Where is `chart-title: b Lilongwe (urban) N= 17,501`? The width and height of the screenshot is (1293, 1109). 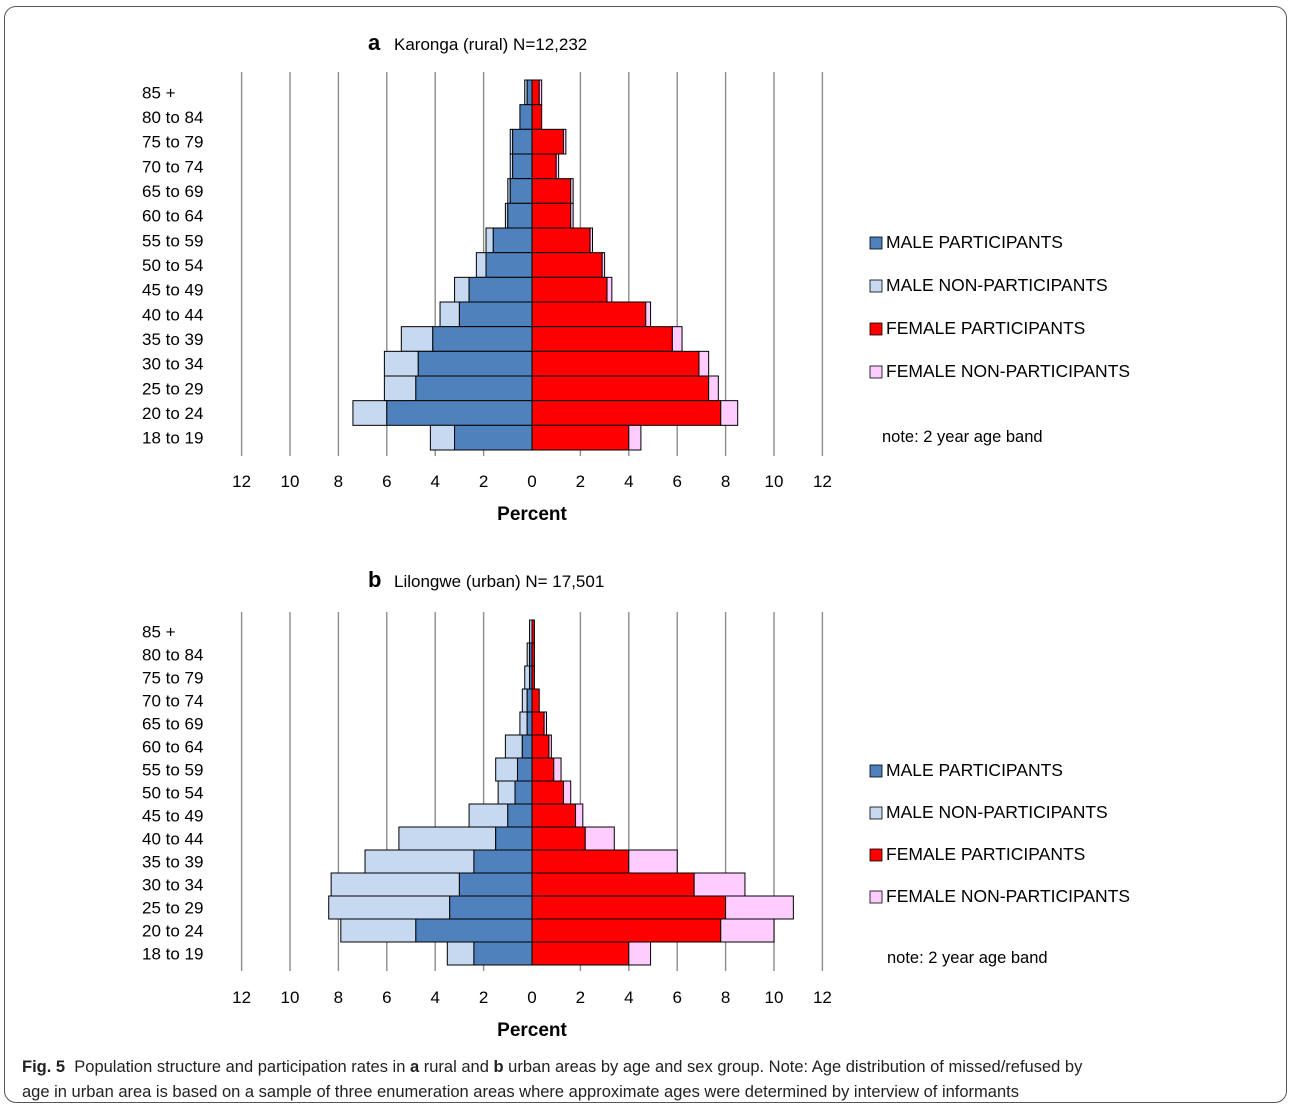
chart-title: b Lilongwe (urban) N= 17,501 is located at coordinates (486, 579).